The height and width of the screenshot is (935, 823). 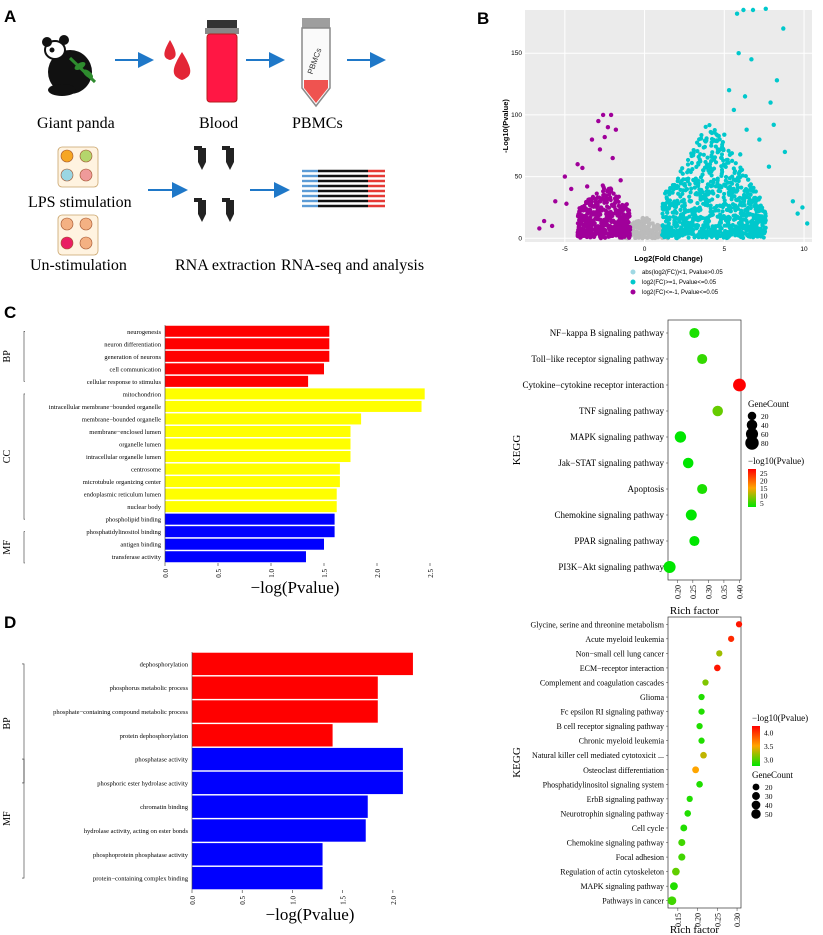 What do you see at coordinates (593, 385) in the screenshot?
I see `pathway-label: Cytokine−cytokine receptor interaction` at bounding box center [593, 385].